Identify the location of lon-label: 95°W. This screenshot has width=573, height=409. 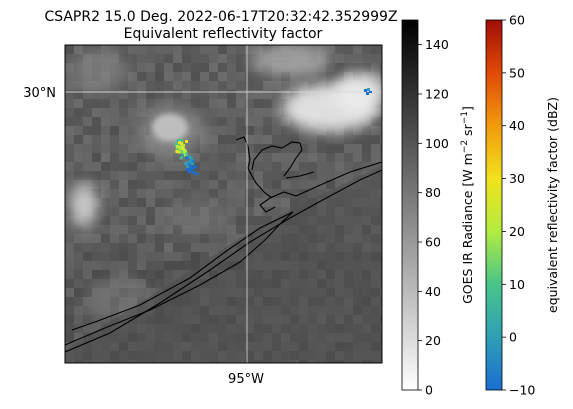
(246, 379).